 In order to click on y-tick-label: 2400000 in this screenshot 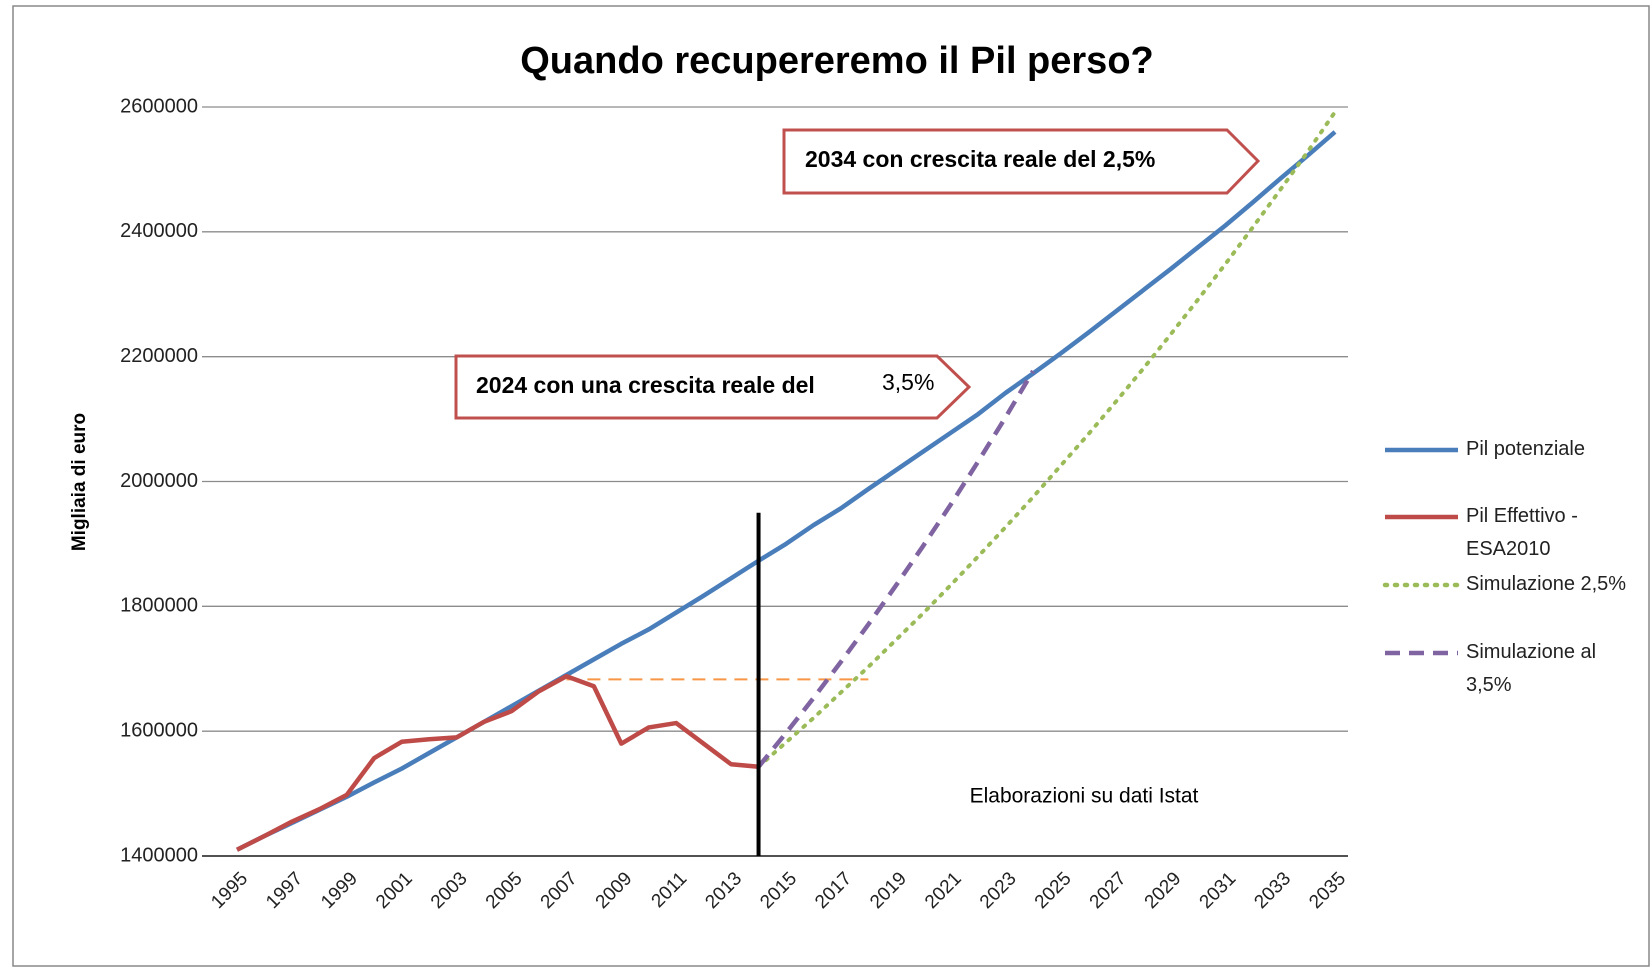, I will do `click(159, 231)`.